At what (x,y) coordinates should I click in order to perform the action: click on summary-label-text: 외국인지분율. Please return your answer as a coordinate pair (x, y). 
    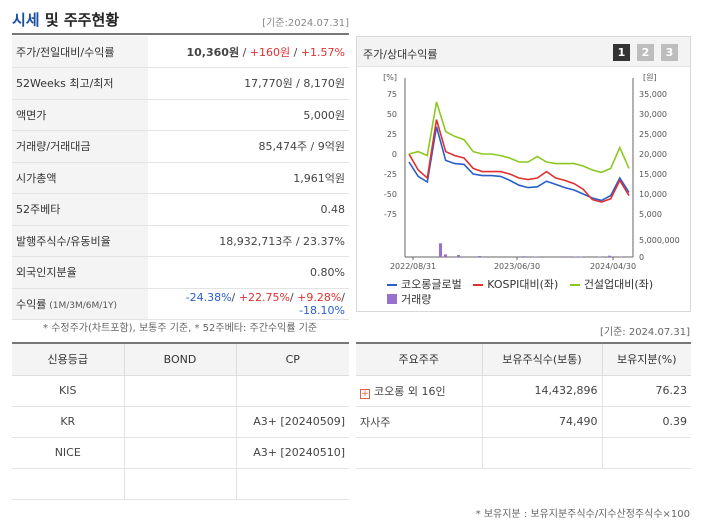
    Looking at the image, I should click on (46, 273).